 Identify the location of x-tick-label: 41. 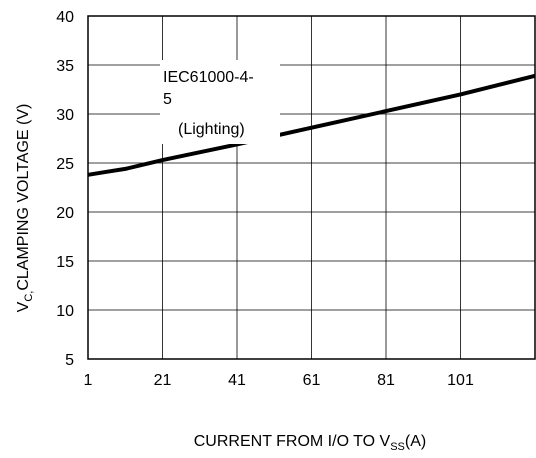
(237, 380).